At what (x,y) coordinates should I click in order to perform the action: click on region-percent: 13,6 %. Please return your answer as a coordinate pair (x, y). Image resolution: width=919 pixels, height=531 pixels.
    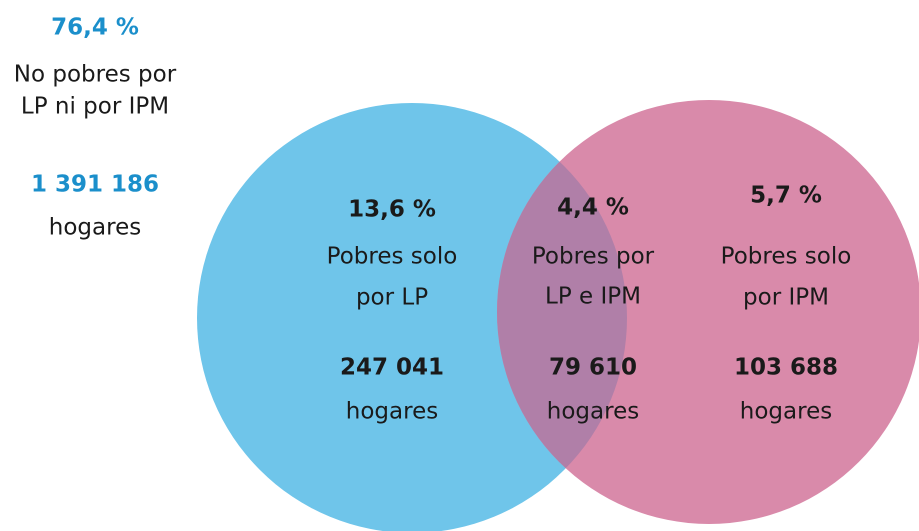
    Looking at the image, I should click on (392, 210).